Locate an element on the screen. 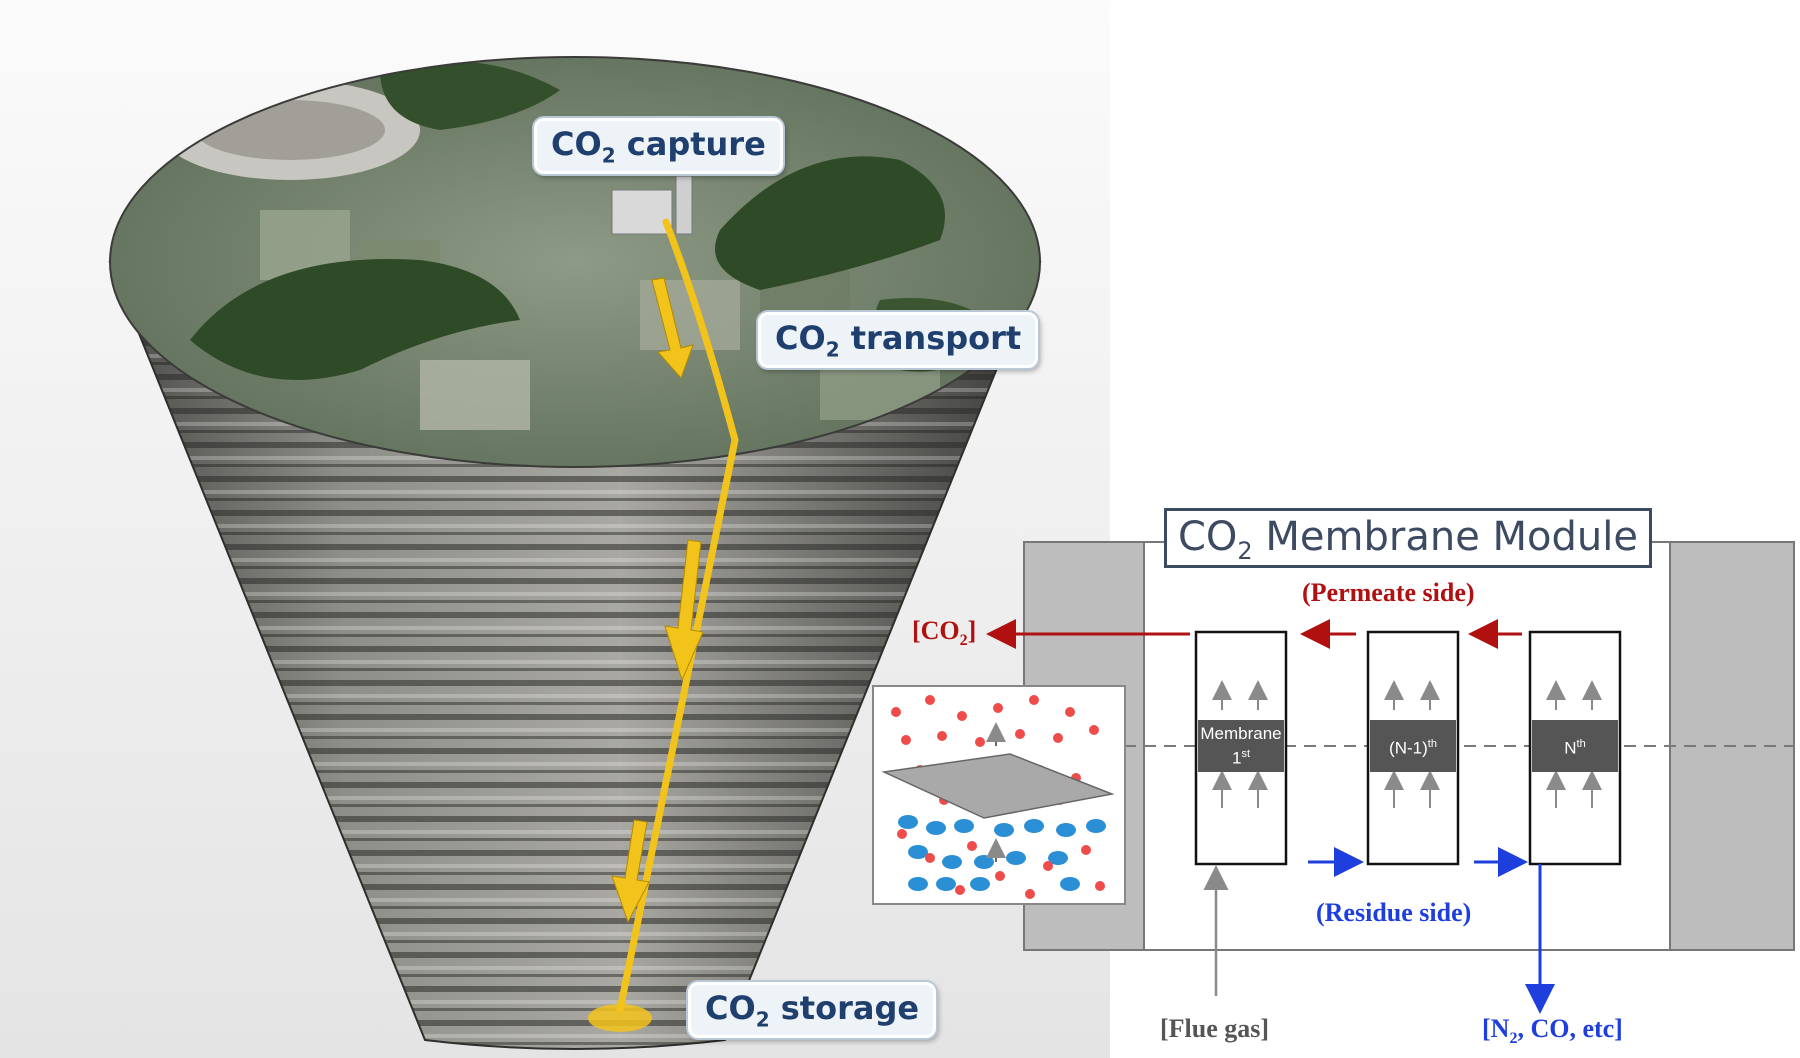 The height and width of the screenshot is (1058, 1800). label-text: ] is located at coordinates (972, 630).